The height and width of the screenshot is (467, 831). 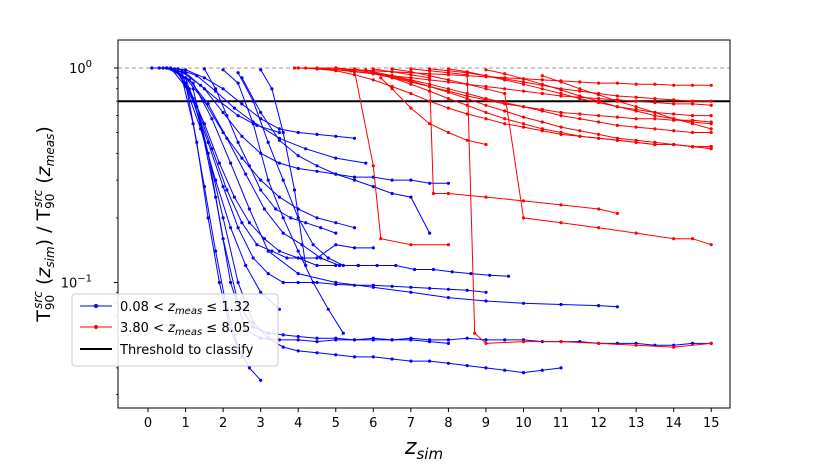 What do you see at coordinates (336, 423) in the screenshot?
I see `x-tick-label: 5` at bounding box center [336, 423].